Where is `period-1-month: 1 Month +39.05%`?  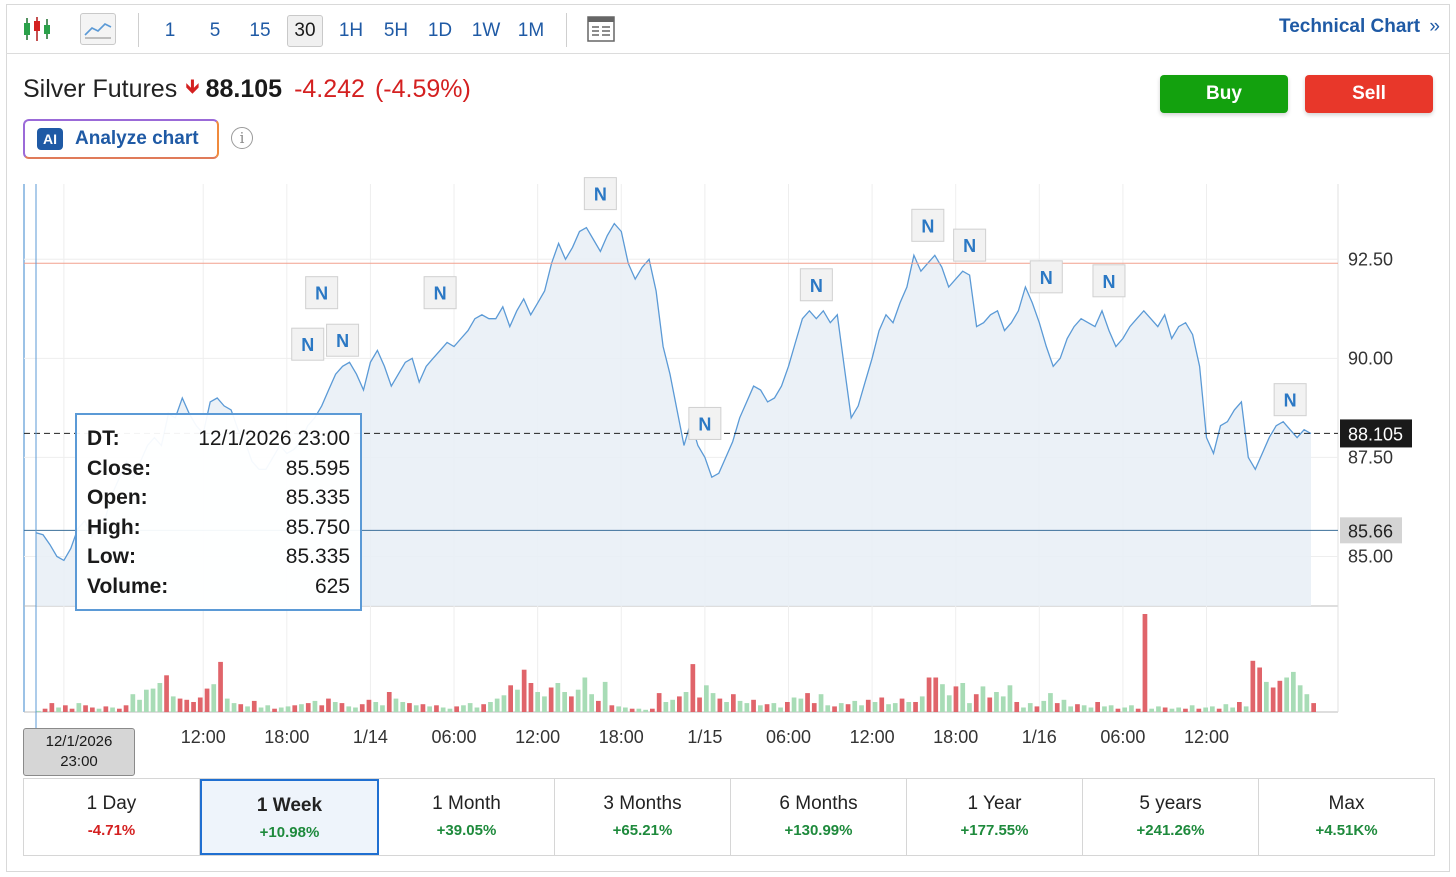
period-1-month: 1 Month +39.05% is located at coordinates (467, 817).